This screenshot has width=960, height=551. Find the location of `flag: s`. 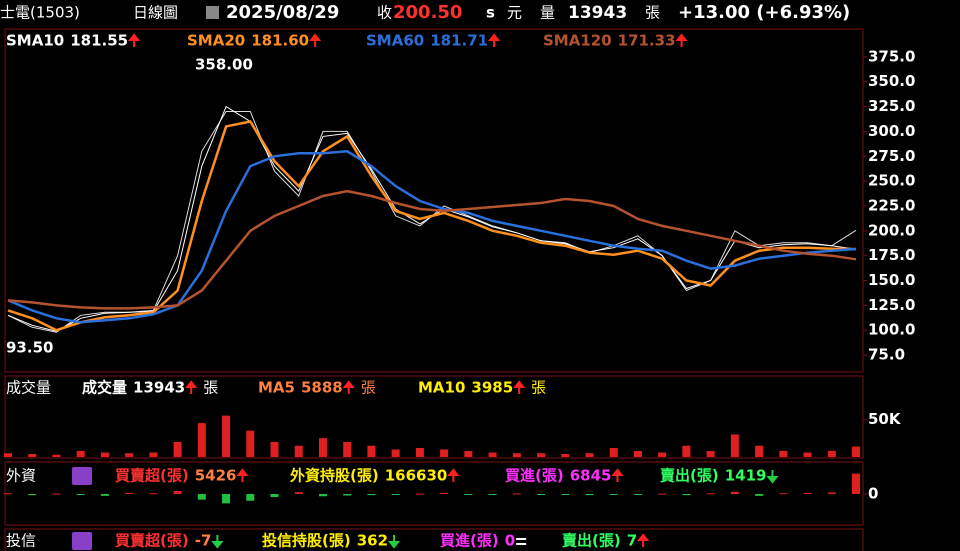

flag: s is located at coordinates (490, 13).